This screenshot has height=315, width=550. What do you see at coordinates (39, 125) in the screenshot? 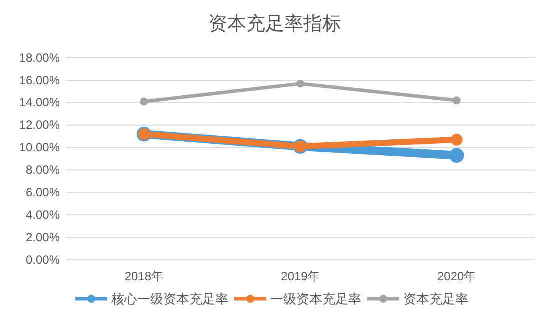
I see `y-tick-label: 12.00%` at bounding box center [39, 125].